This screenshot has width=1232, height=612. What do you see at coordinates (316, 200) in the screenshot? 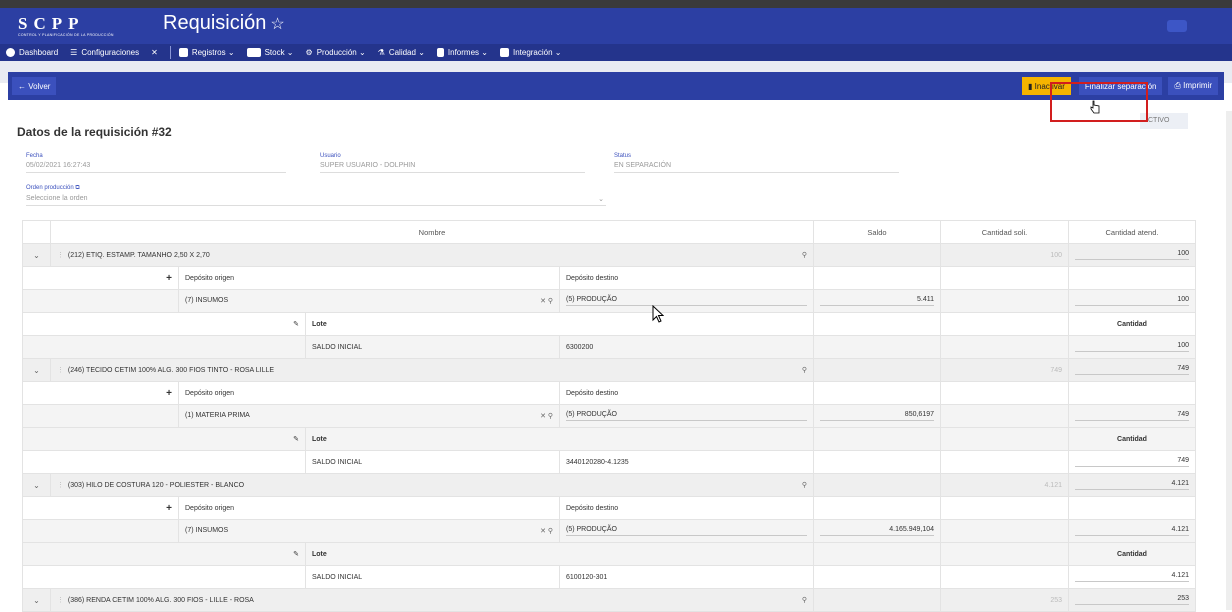
I see `orden-select: Seleccione la orden ⌄` at bounding box center [316, 200].